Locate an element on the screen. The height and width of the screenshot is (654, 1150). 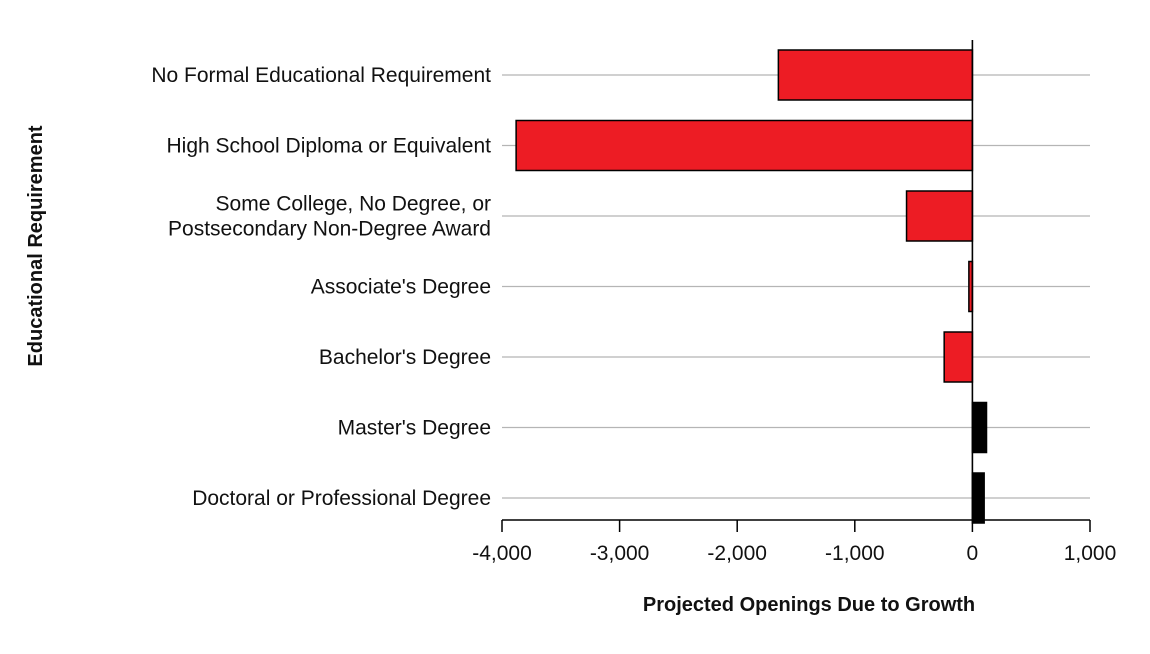
category-label: Postsecondary Non-Degree Award is located at coordinates (329, 229).